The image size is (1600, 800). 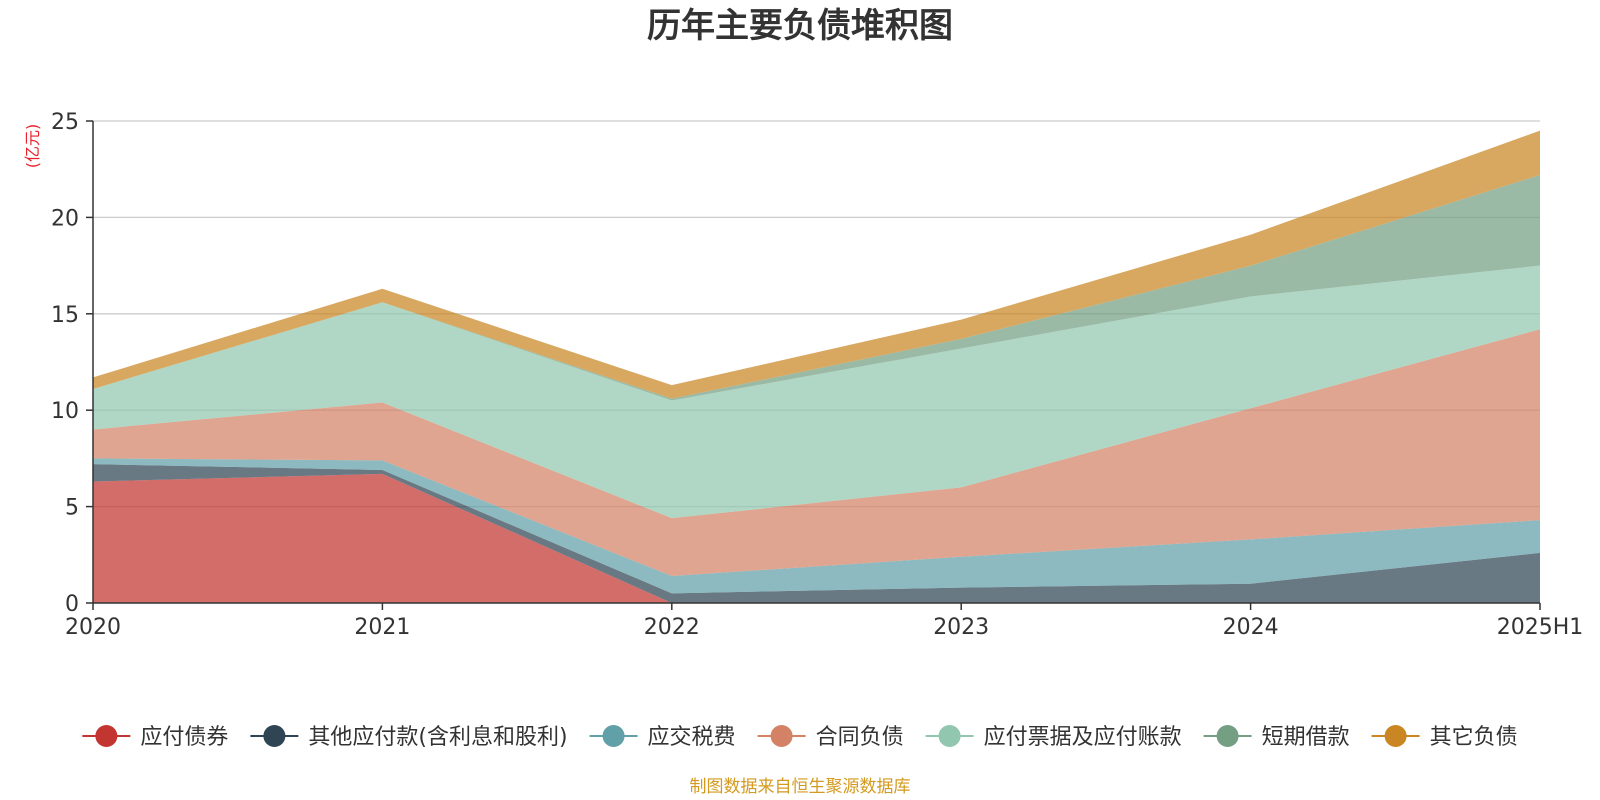 I want to click on legend-label: 其他应付款(含利息和股利), so click(x=437, y=737).